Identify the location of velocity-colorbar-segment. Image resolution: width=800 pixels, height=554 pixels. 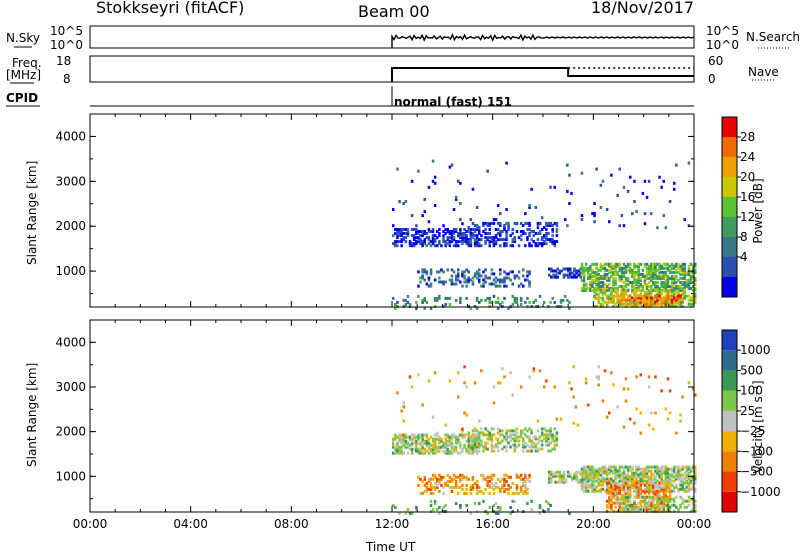
(729, 360).